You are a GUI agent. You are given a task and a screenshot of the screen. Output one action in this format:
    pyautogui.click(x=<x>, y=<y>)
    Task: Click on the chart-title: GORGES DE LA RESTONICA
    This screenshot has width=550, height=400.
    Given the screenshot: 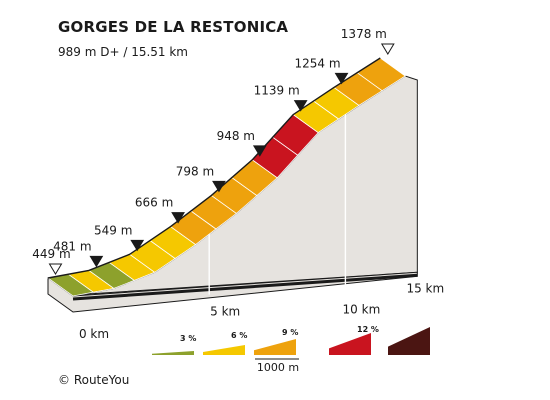 What is the action you would take?
    pyautogui.click(x=173, y=27)
    